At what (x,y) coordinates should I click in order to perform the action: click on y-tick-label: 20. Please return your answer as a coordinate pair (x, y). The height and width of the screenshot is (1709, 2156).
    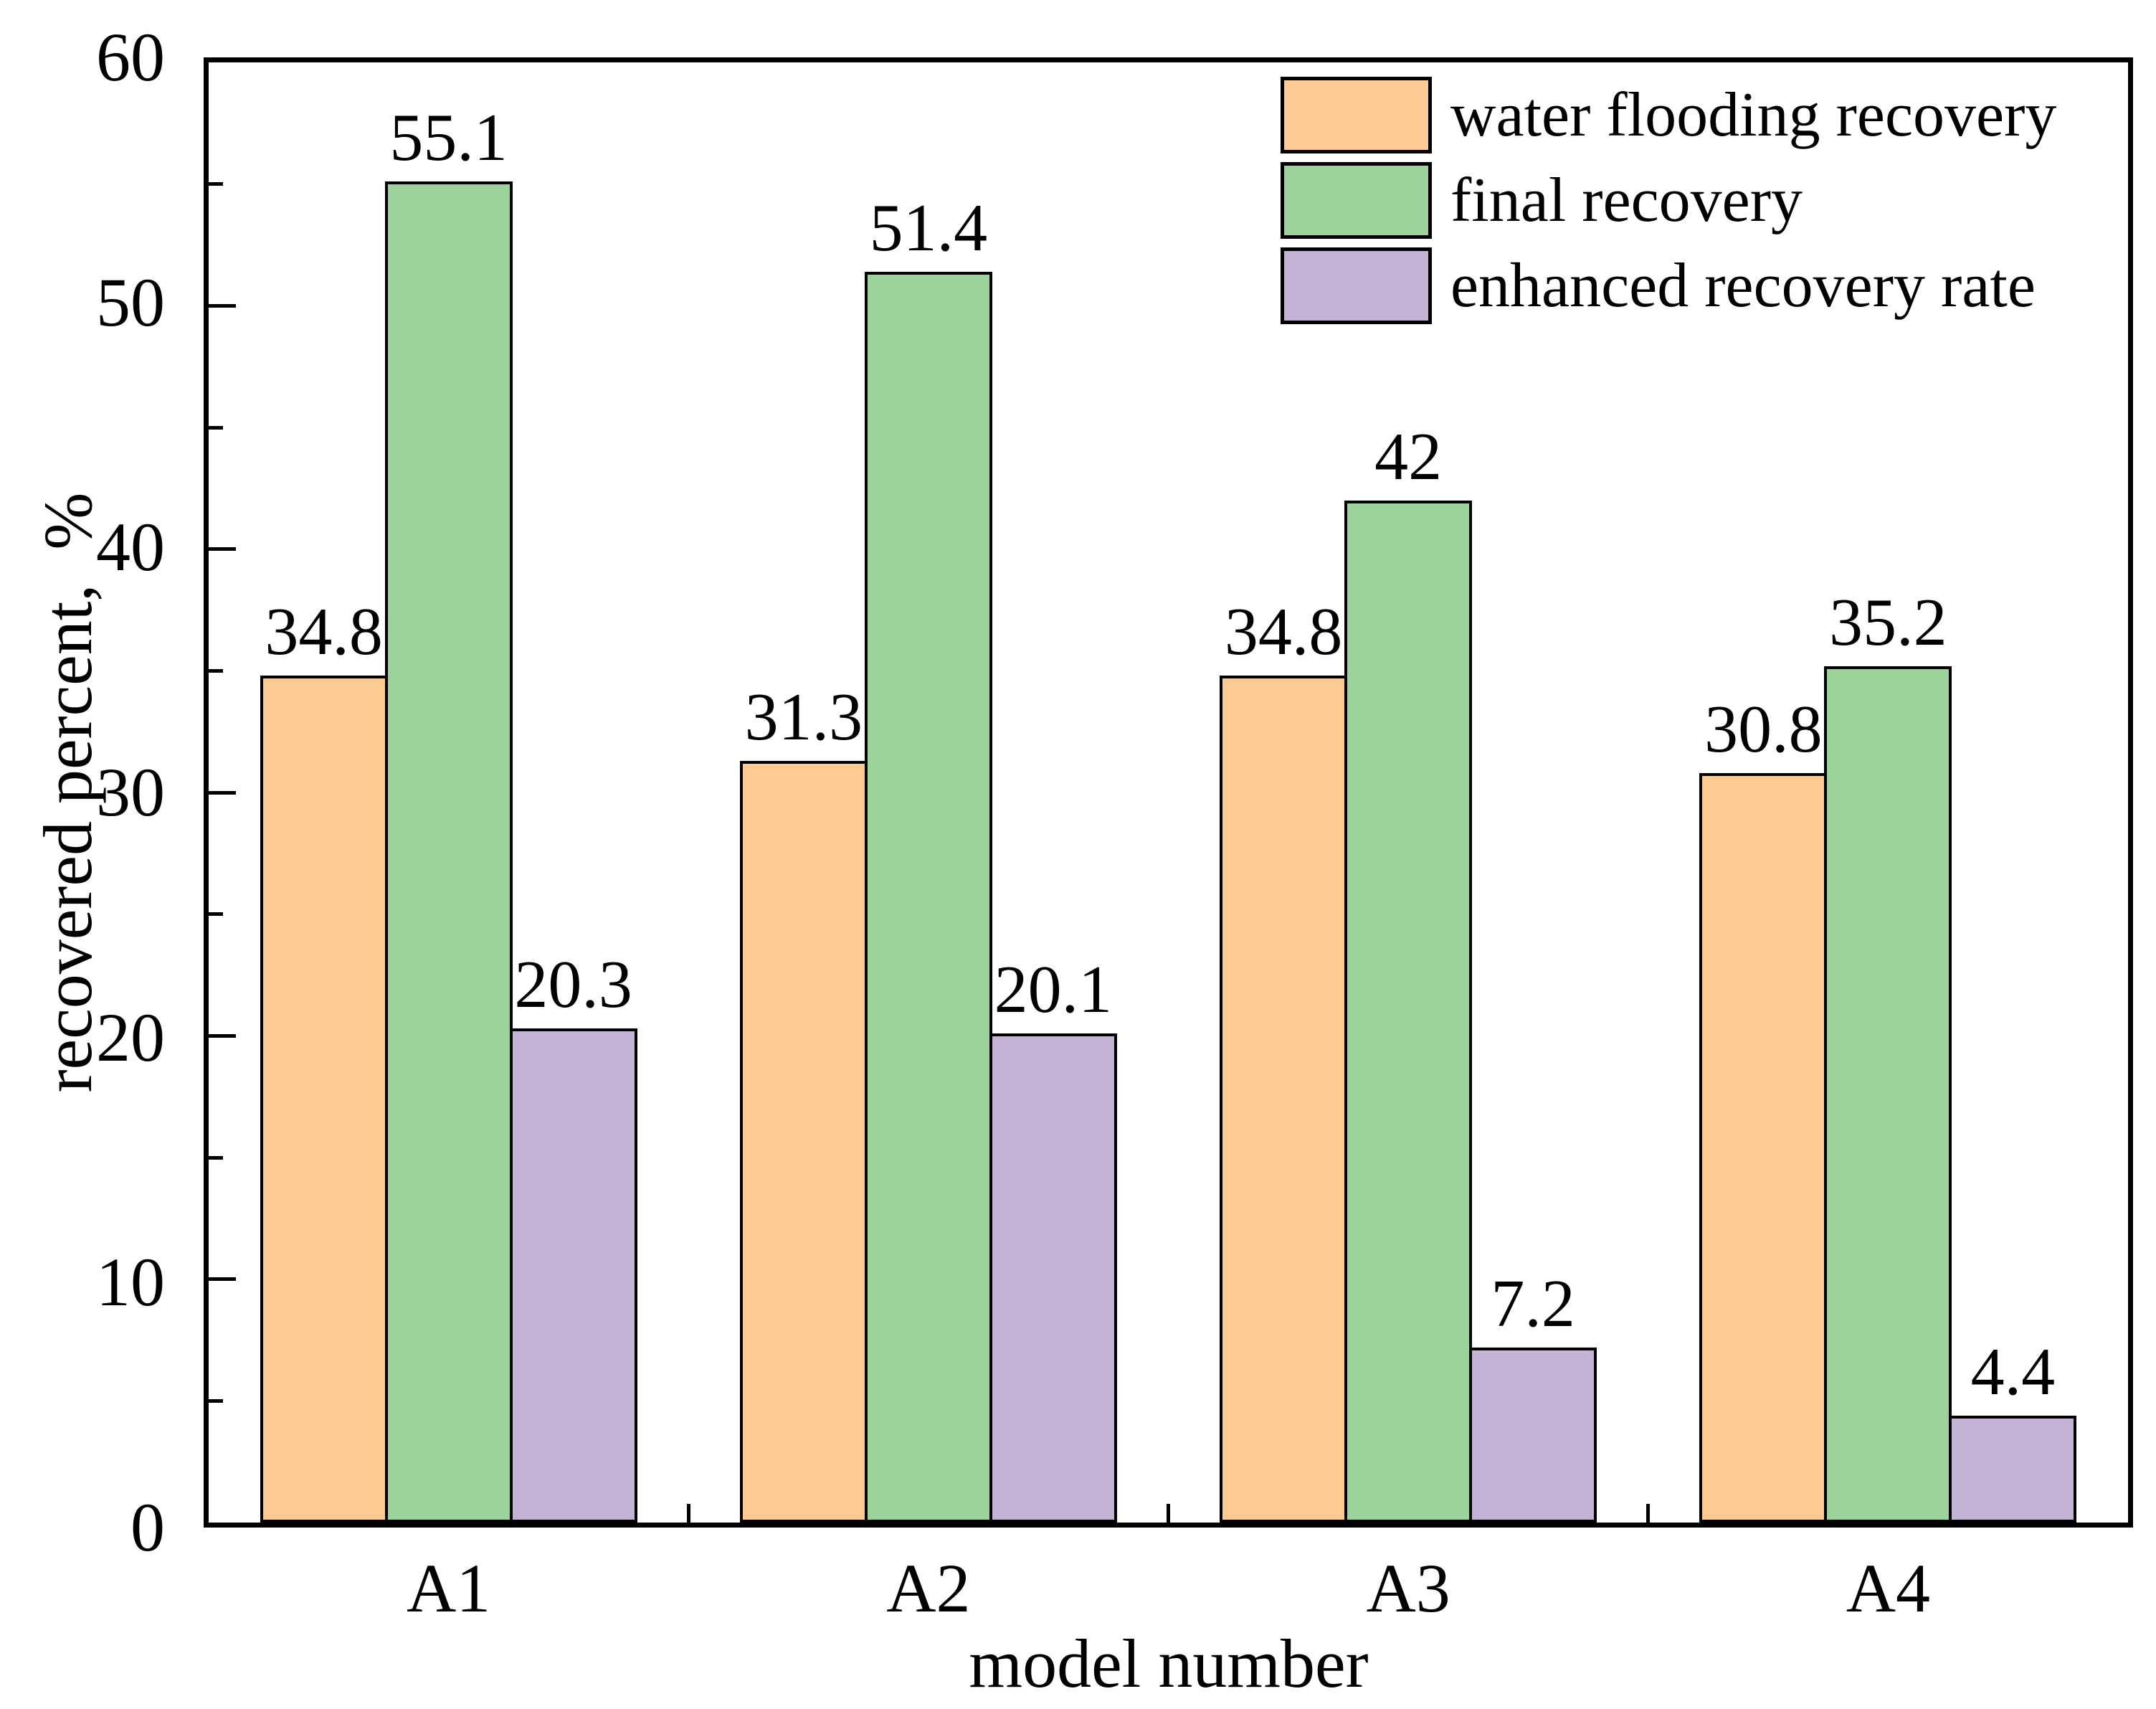
    Looking at the image, I should click on (131, 1037).